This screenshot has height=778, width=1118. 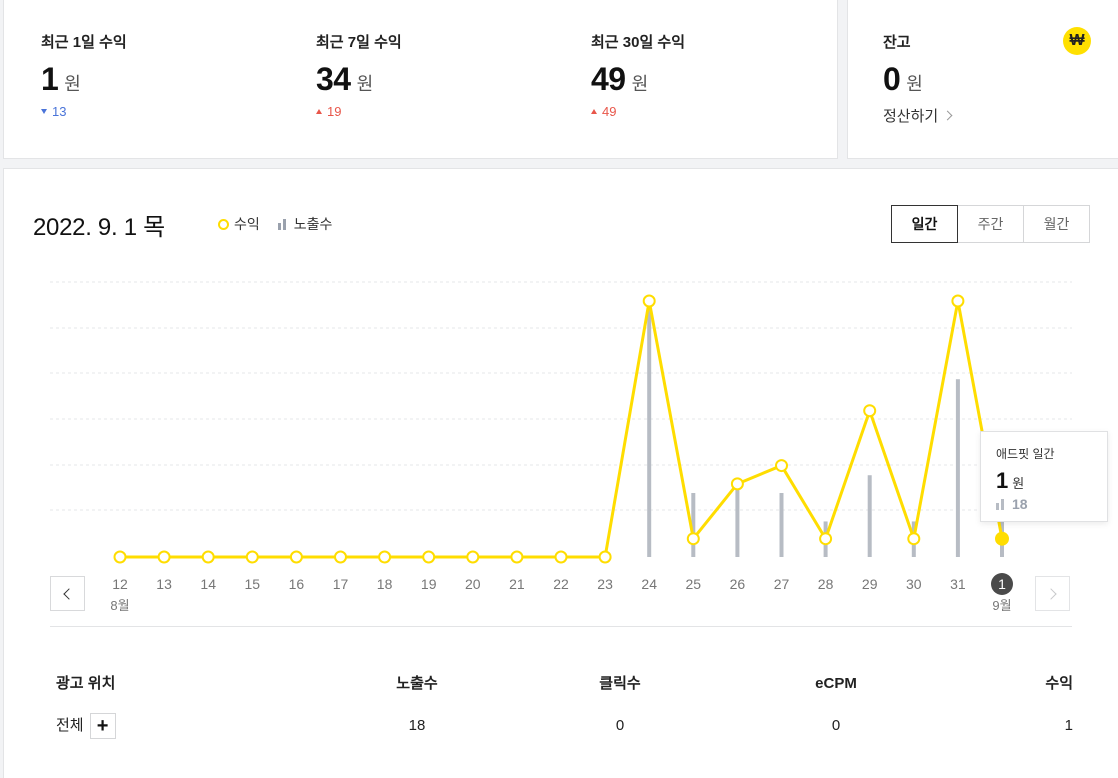 What do you see at coordinates (911, 116) in the screenshot?
I see `settle-link-label: 정산하기` at bounding box center [911, 116].